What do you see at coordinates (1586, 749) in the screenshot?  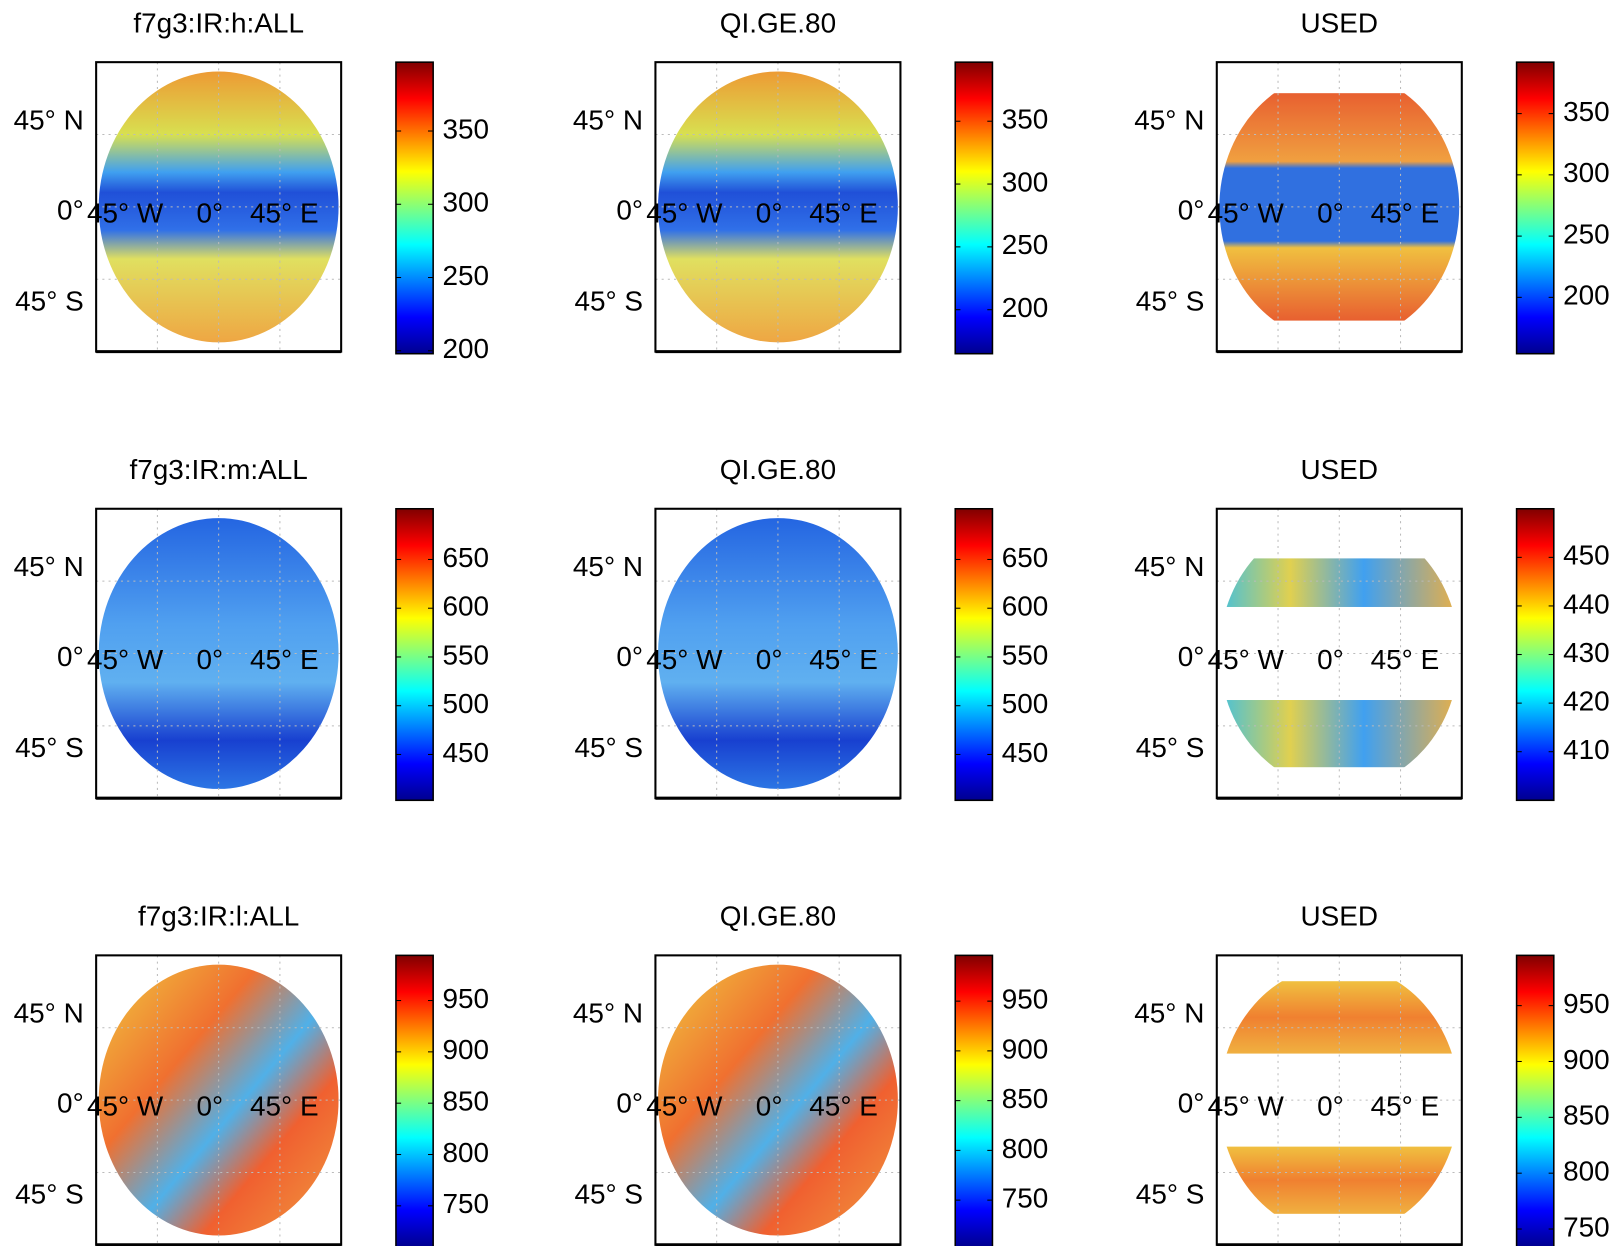 I see `colorbar-tick-label: 410` at bounding box center [1586, 749].